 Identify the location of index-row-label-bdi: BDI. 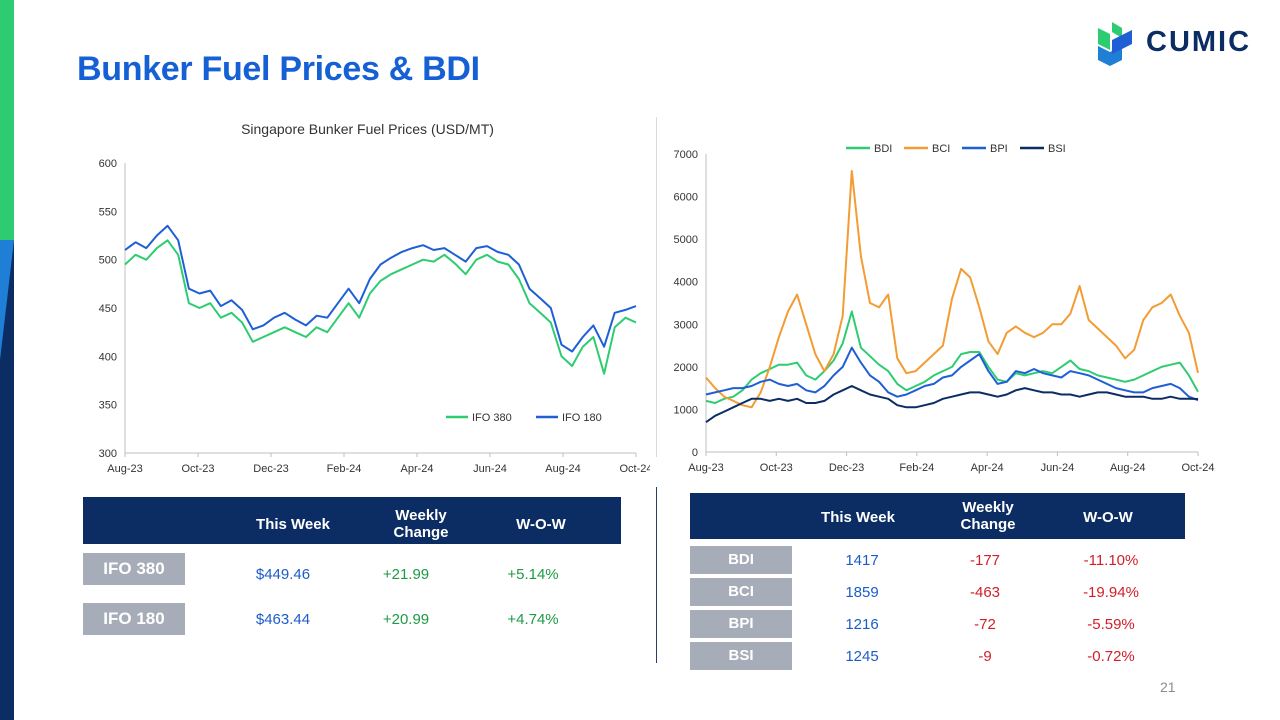
(741, 560).